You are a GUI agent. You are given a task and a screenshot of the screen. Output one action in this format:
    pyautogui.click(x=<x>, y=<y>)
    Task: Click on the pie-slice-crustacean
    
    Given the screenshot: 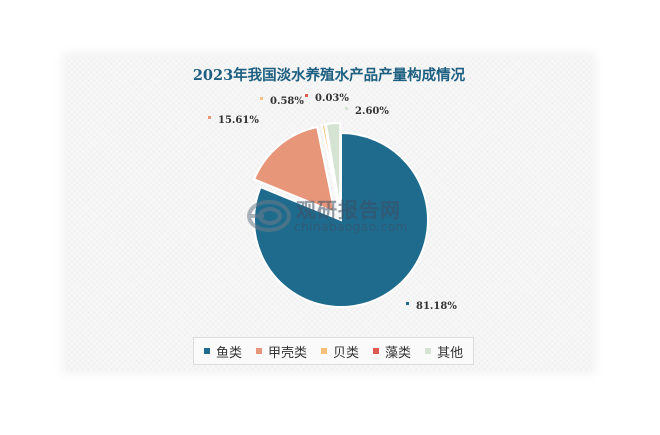 What is the action you would take?
    pyautogui.click(x=294, y=169)
    